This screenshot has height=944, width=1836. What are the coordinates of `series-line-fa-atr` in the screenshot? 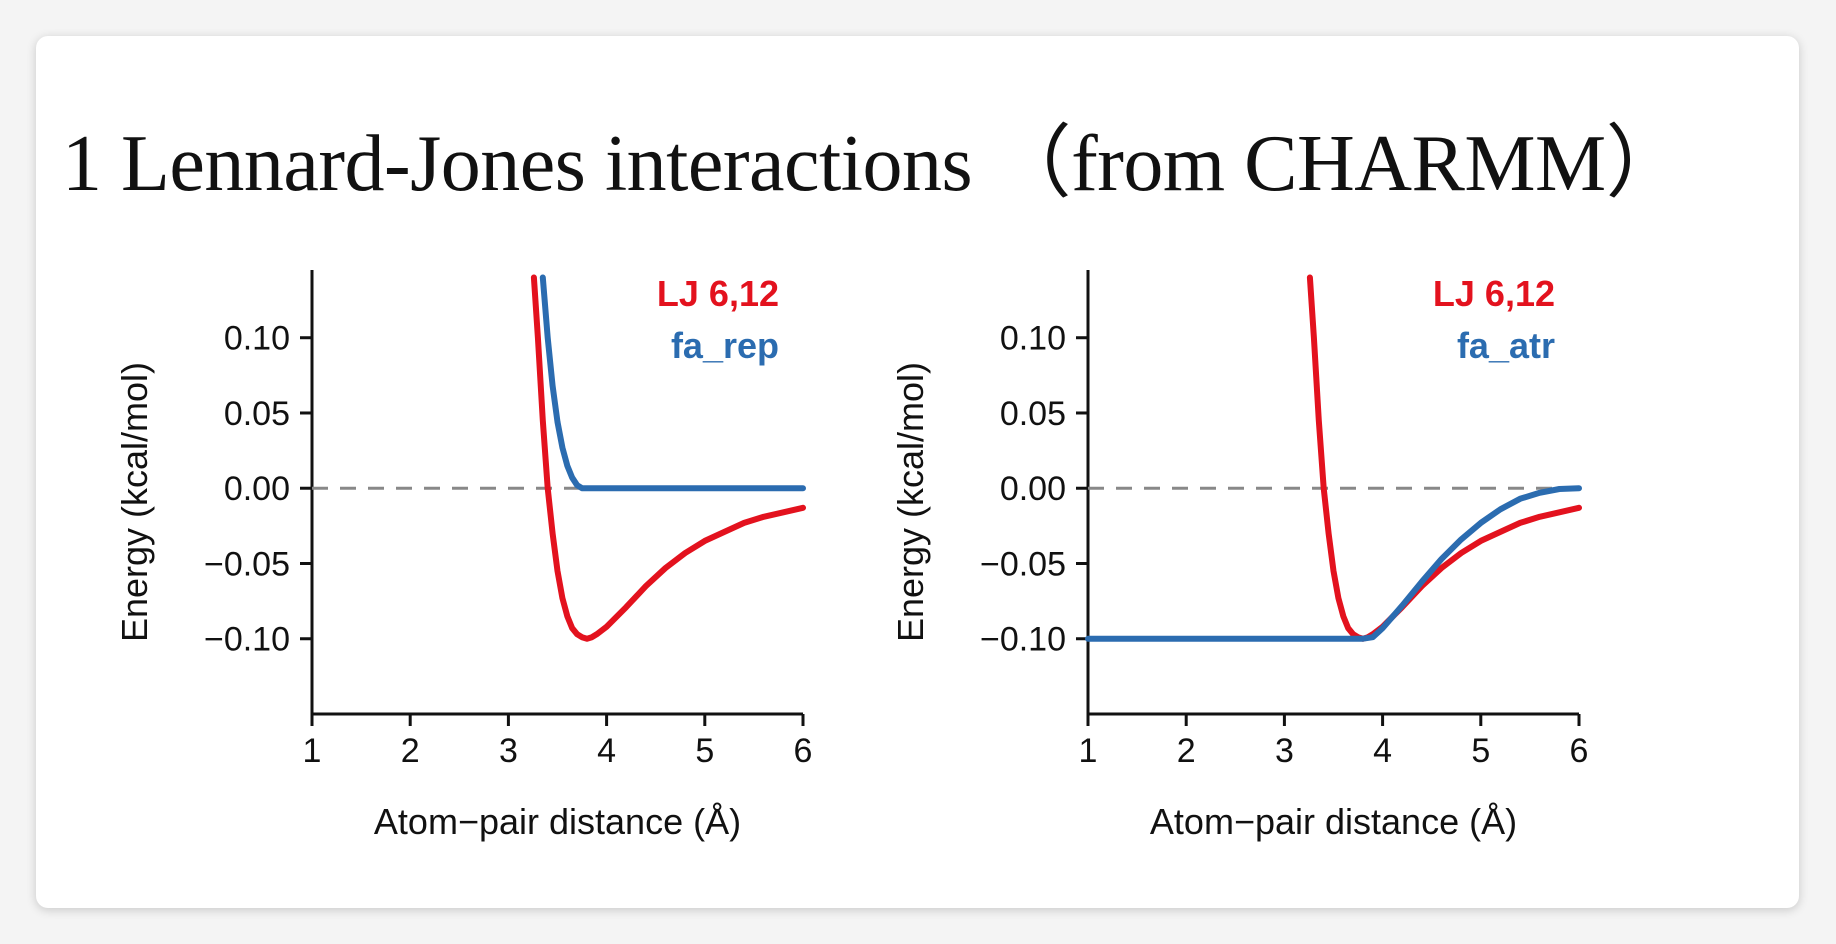 It's located at (1333, 563).